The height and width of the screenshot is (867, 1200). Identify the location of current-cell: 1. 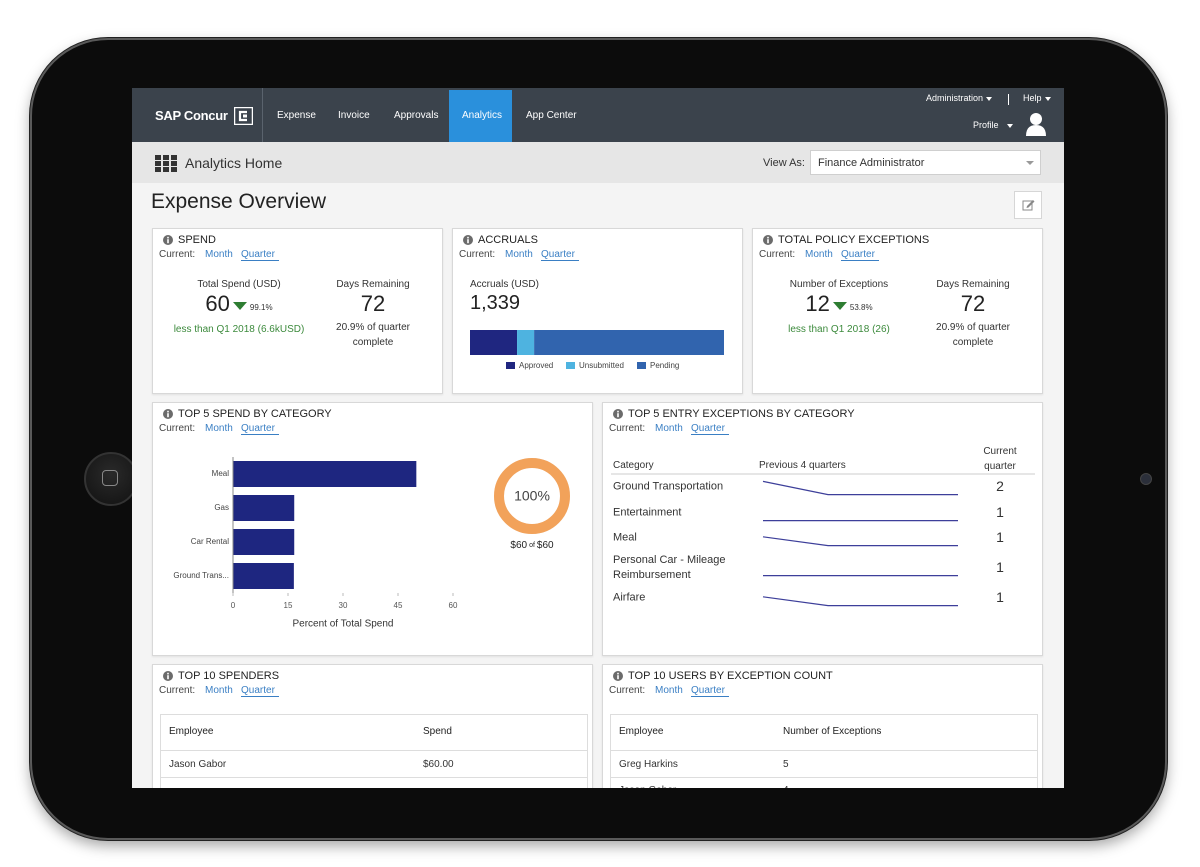
(1000, 537).